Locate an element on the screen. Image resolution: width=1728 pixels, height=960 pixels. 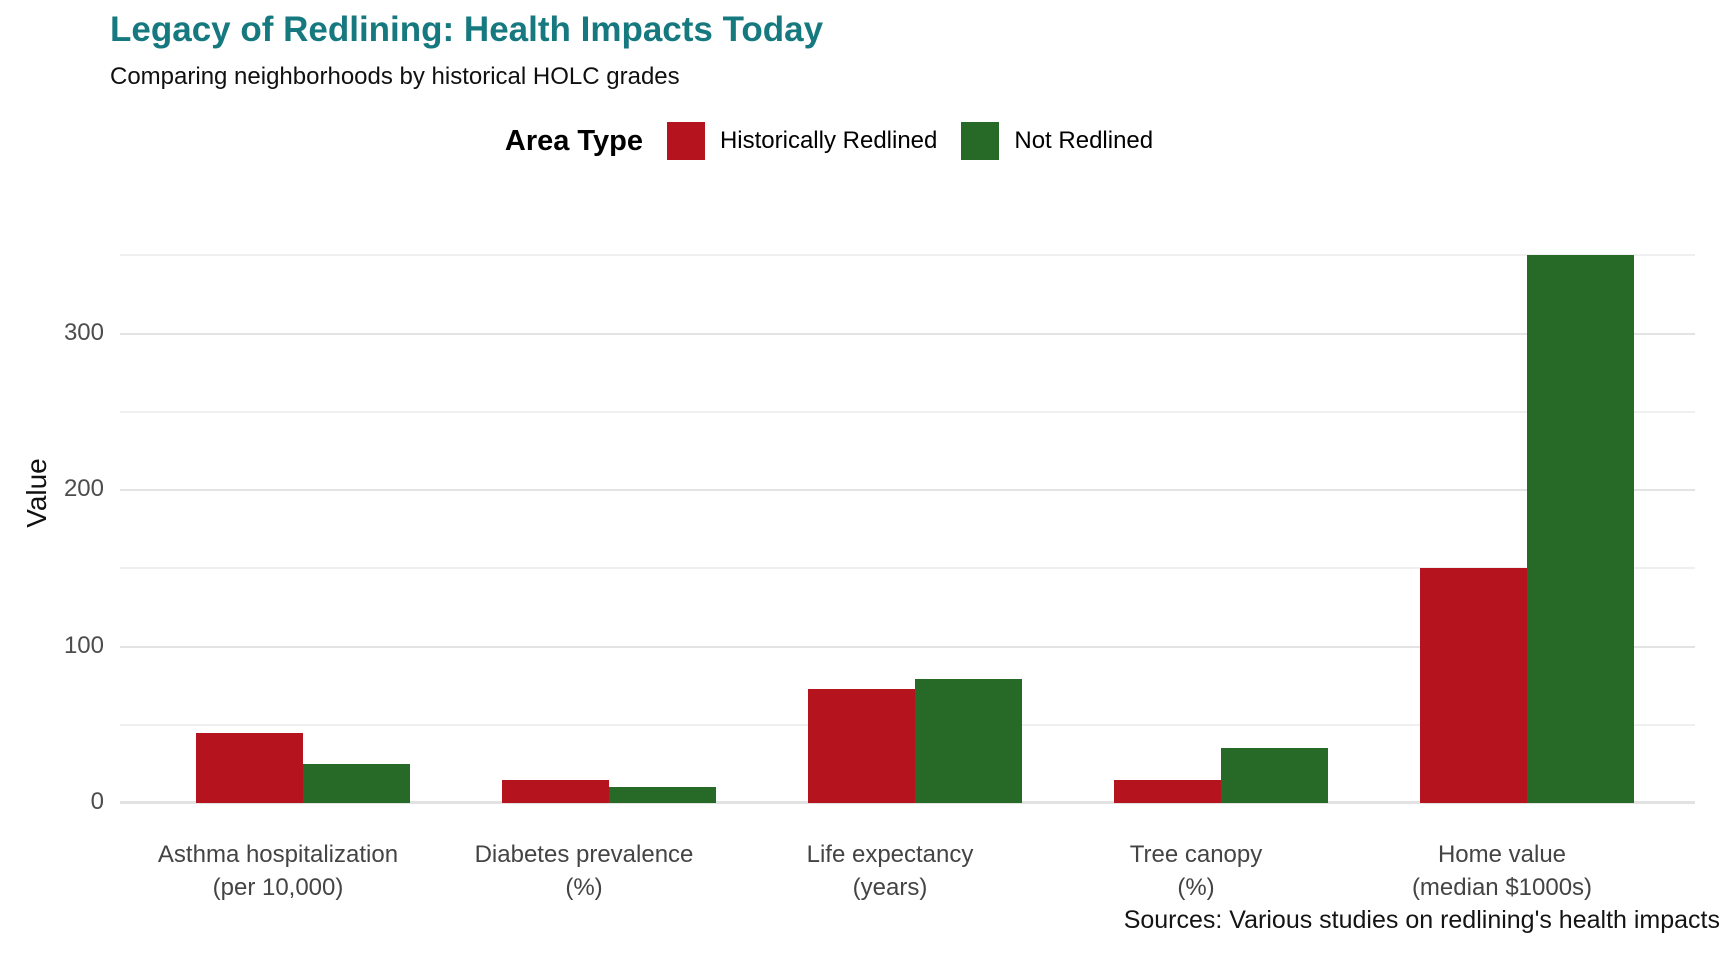
x-tick-label-line1: Diabetes prevalence is located at coordinates (584, 854).